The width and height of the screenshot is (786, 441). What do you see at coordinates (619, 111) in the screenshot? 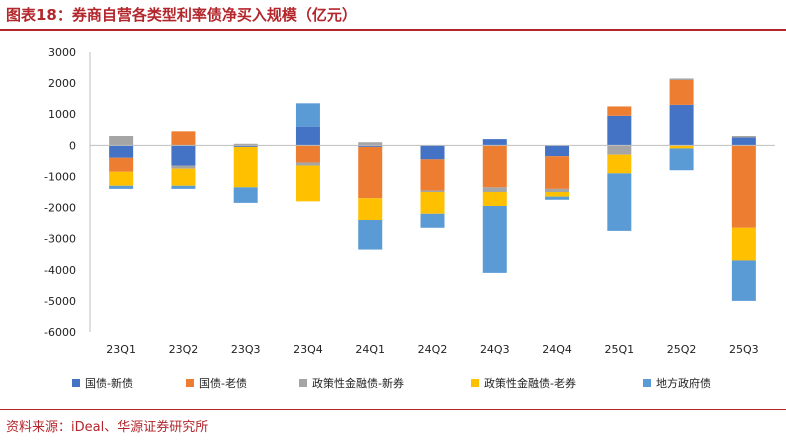
I see `bar-25Q1-国债-老债` at bounding box center [619, 111].